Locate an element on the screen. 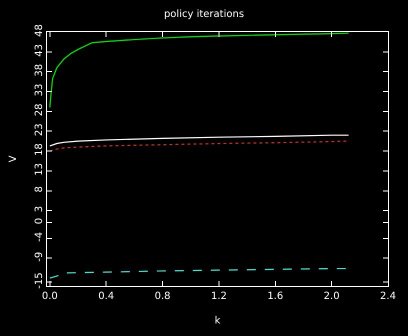 Image resolution: width=408 pixels, height=336 pixels. y-tick-label: 33 is located at coordinates (39, 90).